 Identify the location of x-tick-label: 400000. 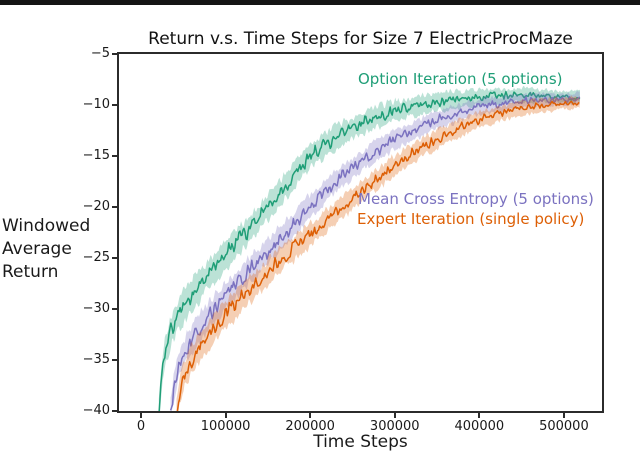
(479, 426).